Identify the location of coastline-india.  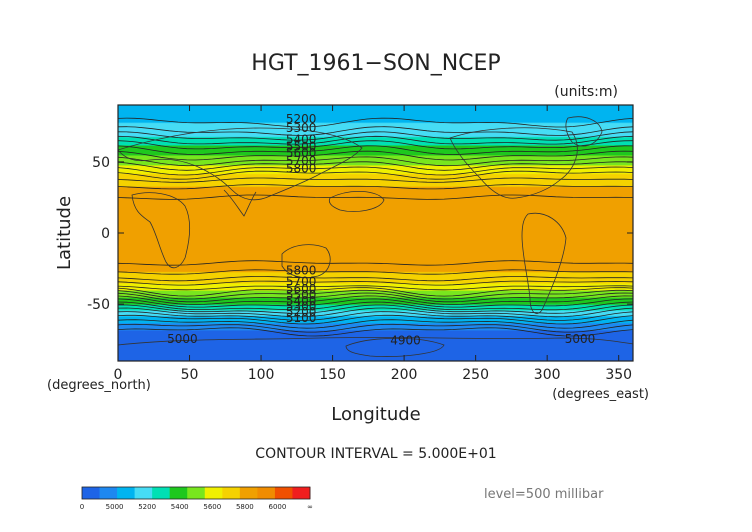
(240, 203).